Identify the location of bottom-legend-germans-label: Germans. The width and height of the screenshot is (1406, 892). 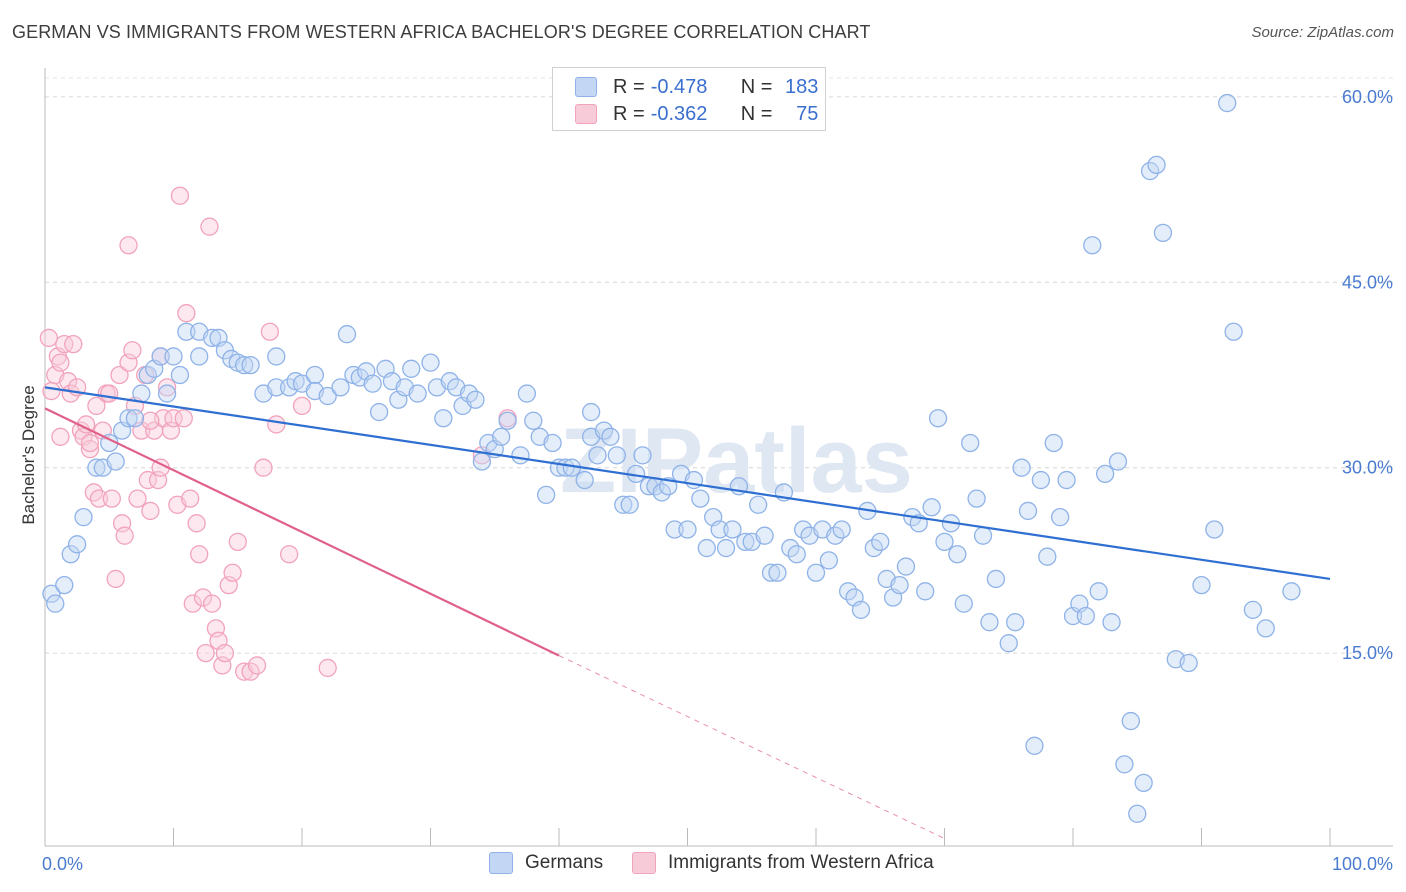
(564, 862).